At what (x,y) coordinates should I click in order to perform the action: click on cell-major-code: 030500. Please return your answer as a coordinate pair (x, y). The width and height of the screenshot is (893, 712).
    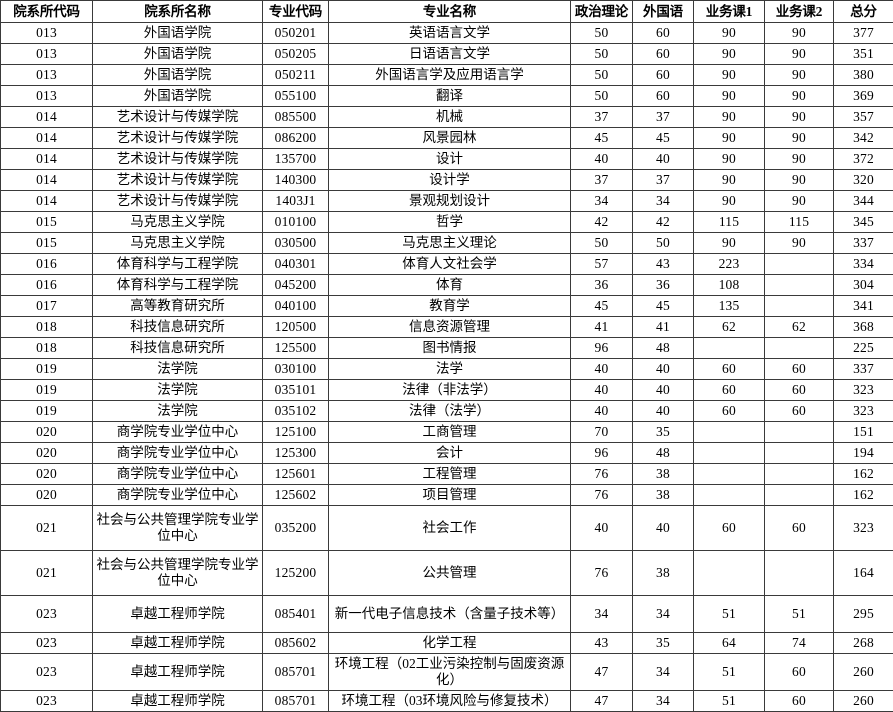
    Looking at the image, I should click on (296, 243).